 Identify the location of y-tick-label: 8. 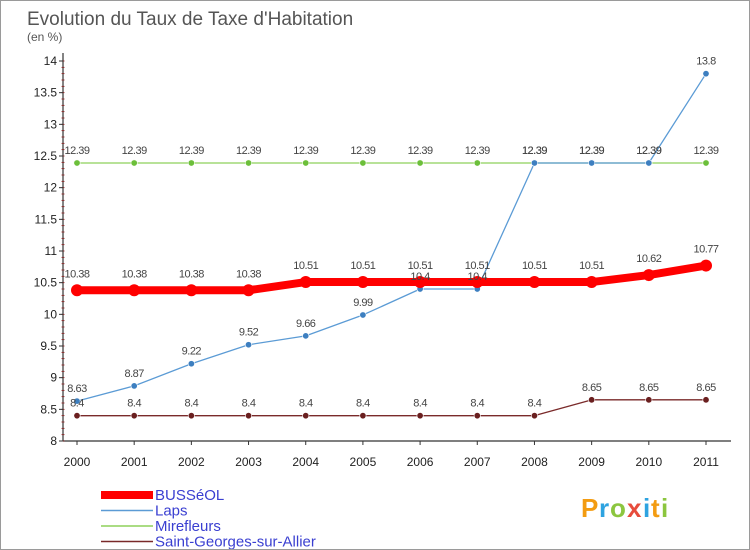
(53, 441).